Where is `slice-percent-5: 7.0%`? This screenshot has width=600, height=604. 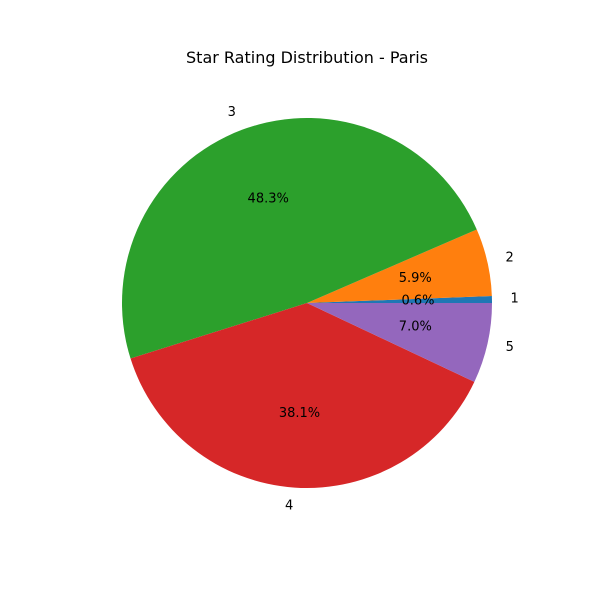 slice-percent-5: 7.0% is located at coordinates (415, 327).